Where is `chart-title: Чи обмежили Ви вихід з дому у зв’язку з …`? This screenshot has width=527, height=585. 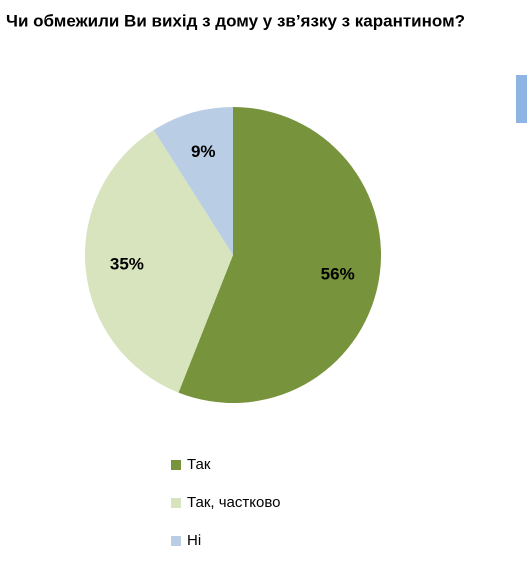 chart-title: Чи обмежили Ви вихід з дому у зв’язку з … is located at coordinates (235, 20).